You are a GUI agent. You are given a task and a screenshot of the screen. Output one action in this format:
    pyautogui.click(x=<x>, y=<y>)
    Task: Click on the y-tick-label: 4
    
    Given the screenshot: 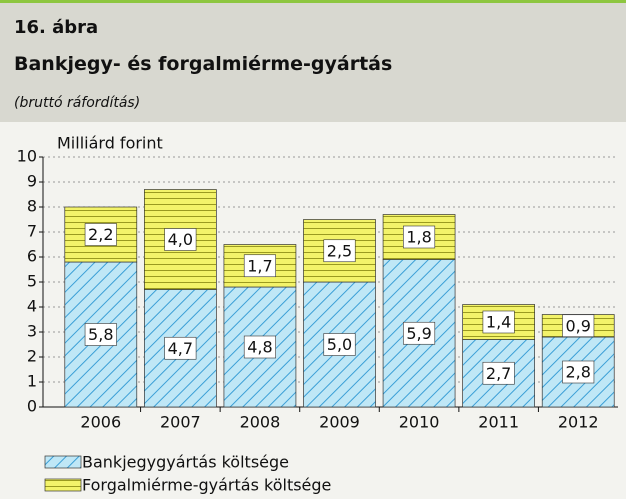 What is the action you would take?
    pyautogui.click(x=32, y=306)
    